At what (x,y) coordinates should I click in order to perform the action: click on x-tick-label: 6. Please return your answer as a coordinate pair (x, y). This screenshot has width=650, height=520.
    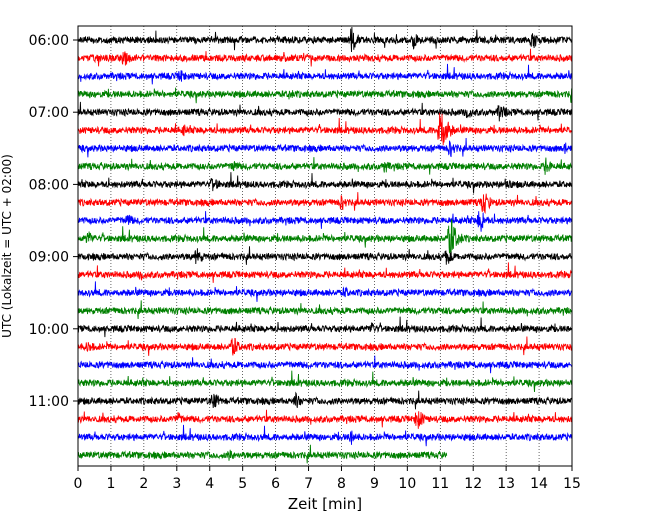
    Looking at the image, I should click on (275, 484).